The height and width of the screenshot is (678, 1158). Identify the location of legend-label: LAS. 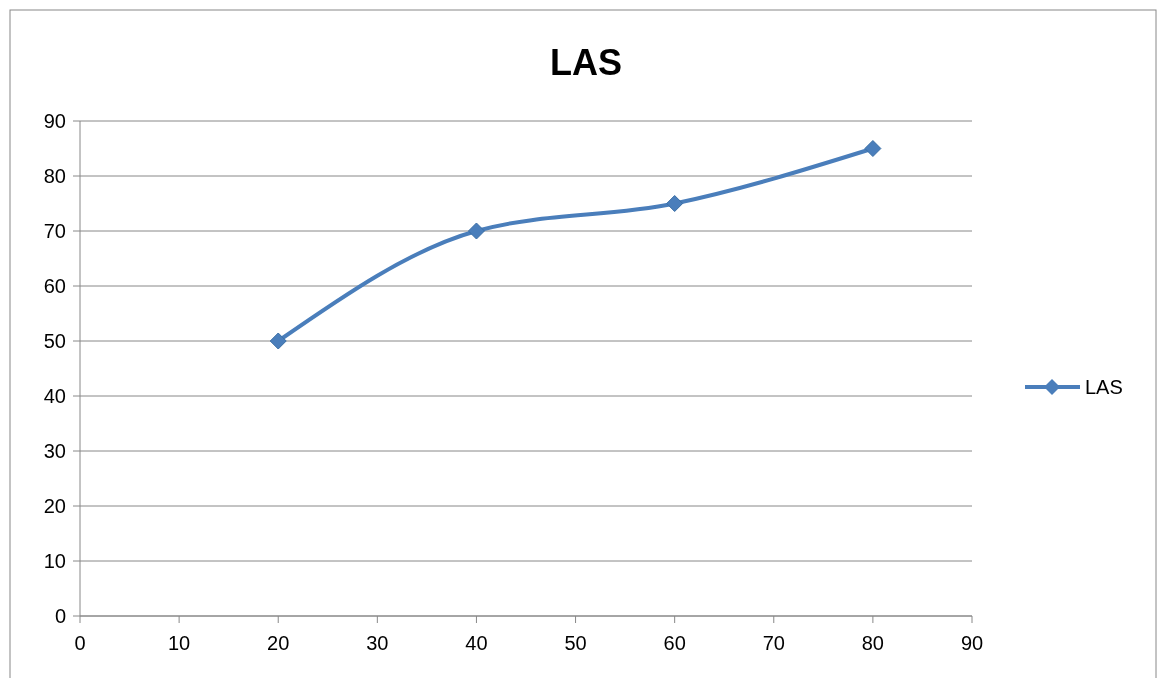
(1104, 387).